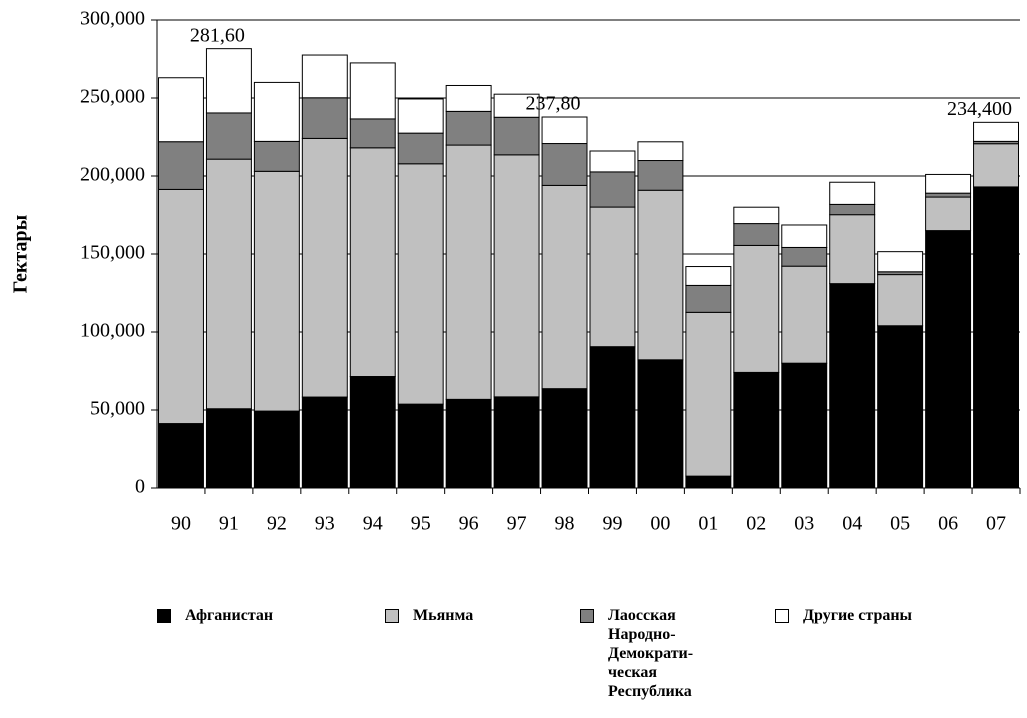 This screenshot has height=718, width=1027. I want to click on y-tick-label: 200,000, so click(112, 175).